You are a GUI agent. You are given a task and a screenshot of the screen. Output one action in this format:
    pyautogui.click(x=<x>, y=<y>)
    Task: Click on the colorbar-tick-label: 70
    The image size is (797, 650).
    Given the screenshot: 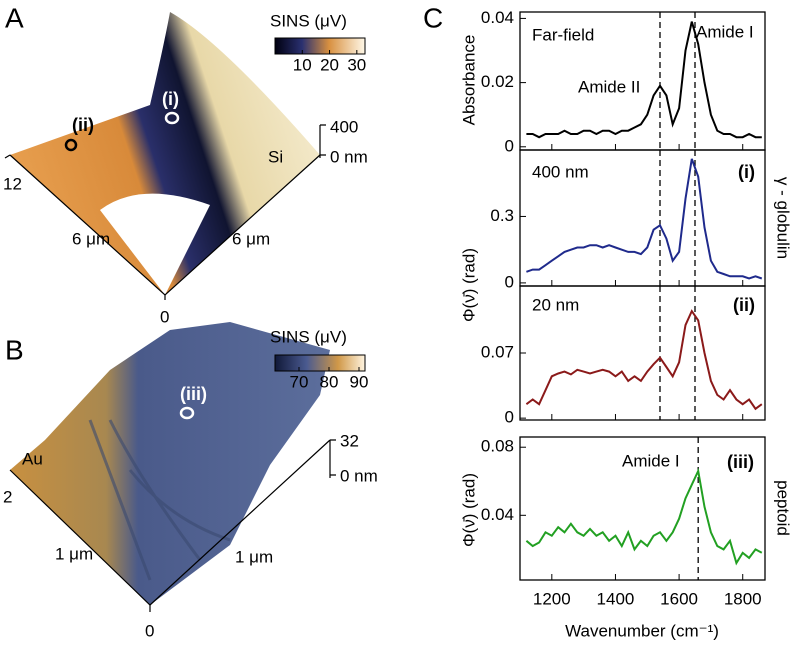 What is the action you would take?
    pyautogui.click(x=299, y=381)
    